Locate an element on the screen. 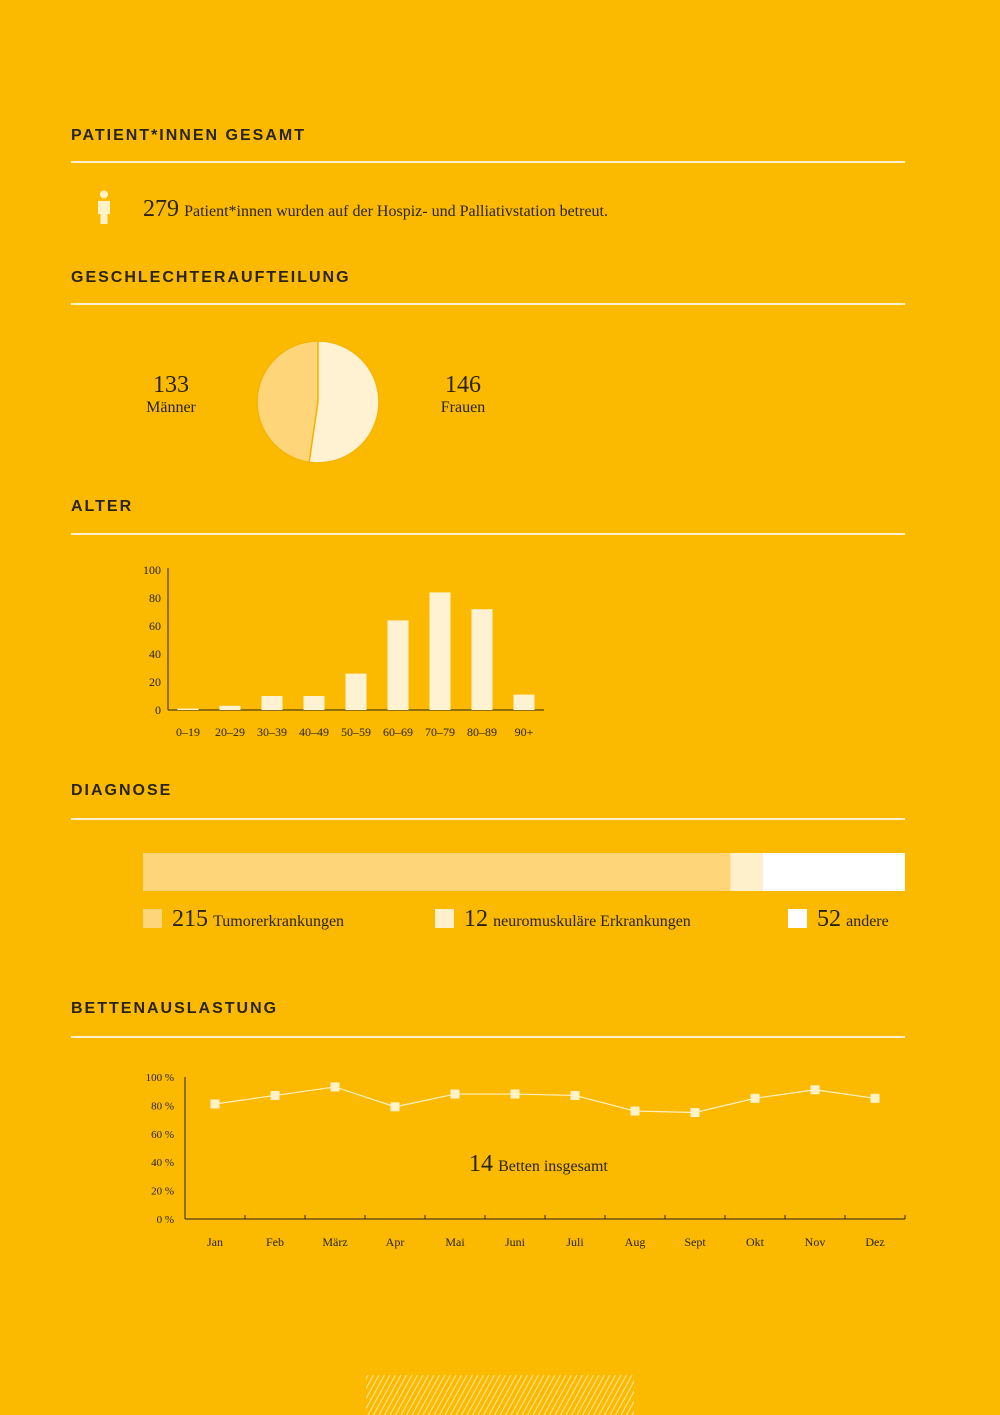  y-tick-label: 20 % is located at coordinates (162, 1192).